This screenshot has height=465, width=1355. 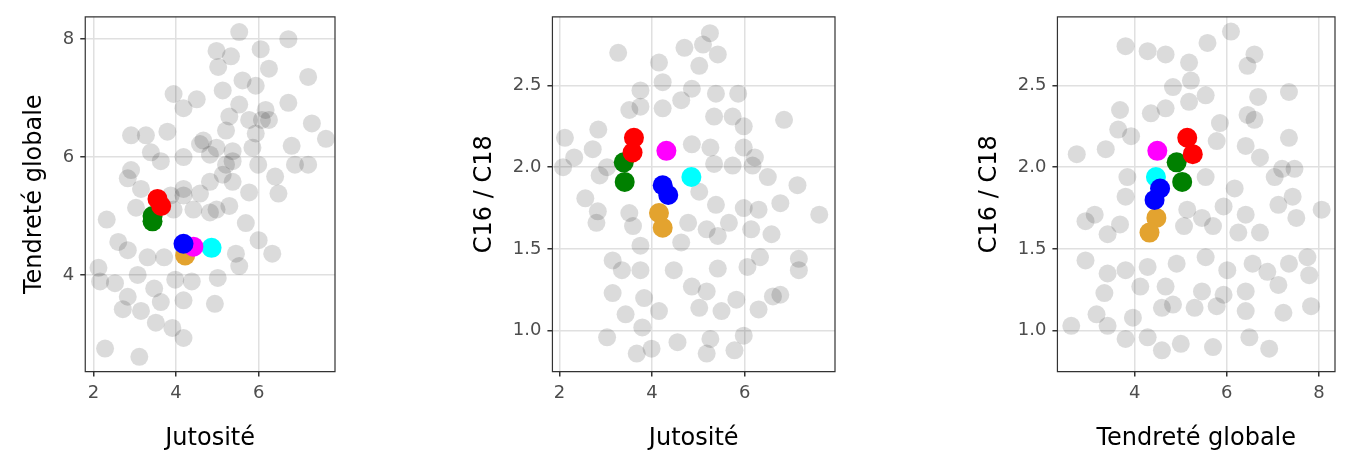 I want to click on y-tick-label: 4, so click(x=68, y=273).